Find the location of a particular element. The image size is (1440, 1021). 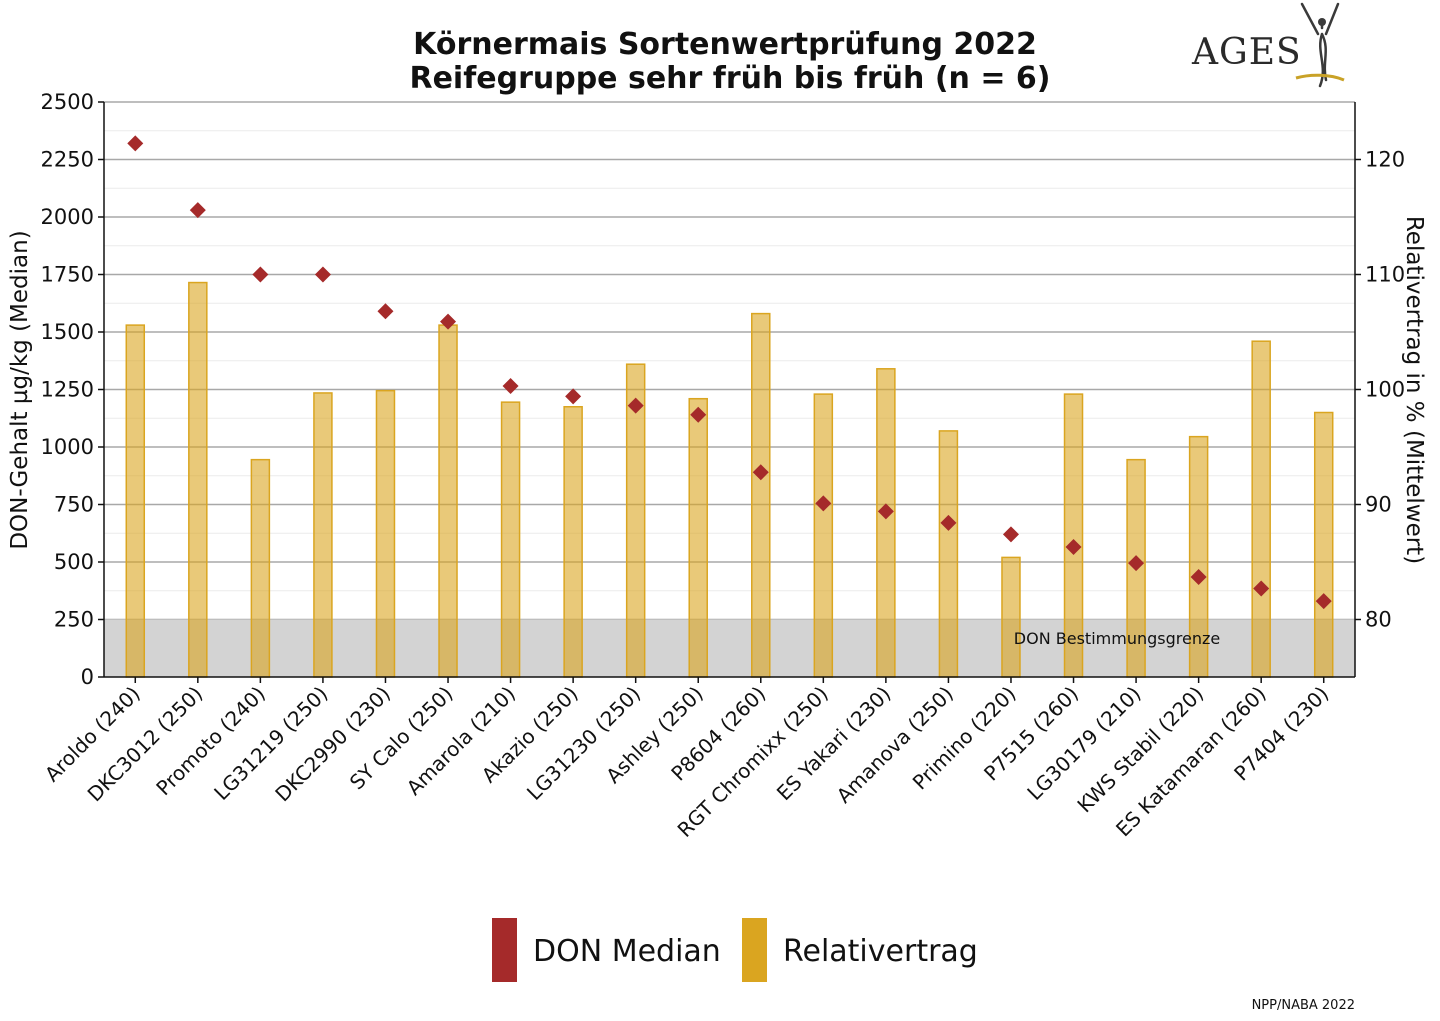

legend-swatch-relativertrag is located at coordinates (754, 950).